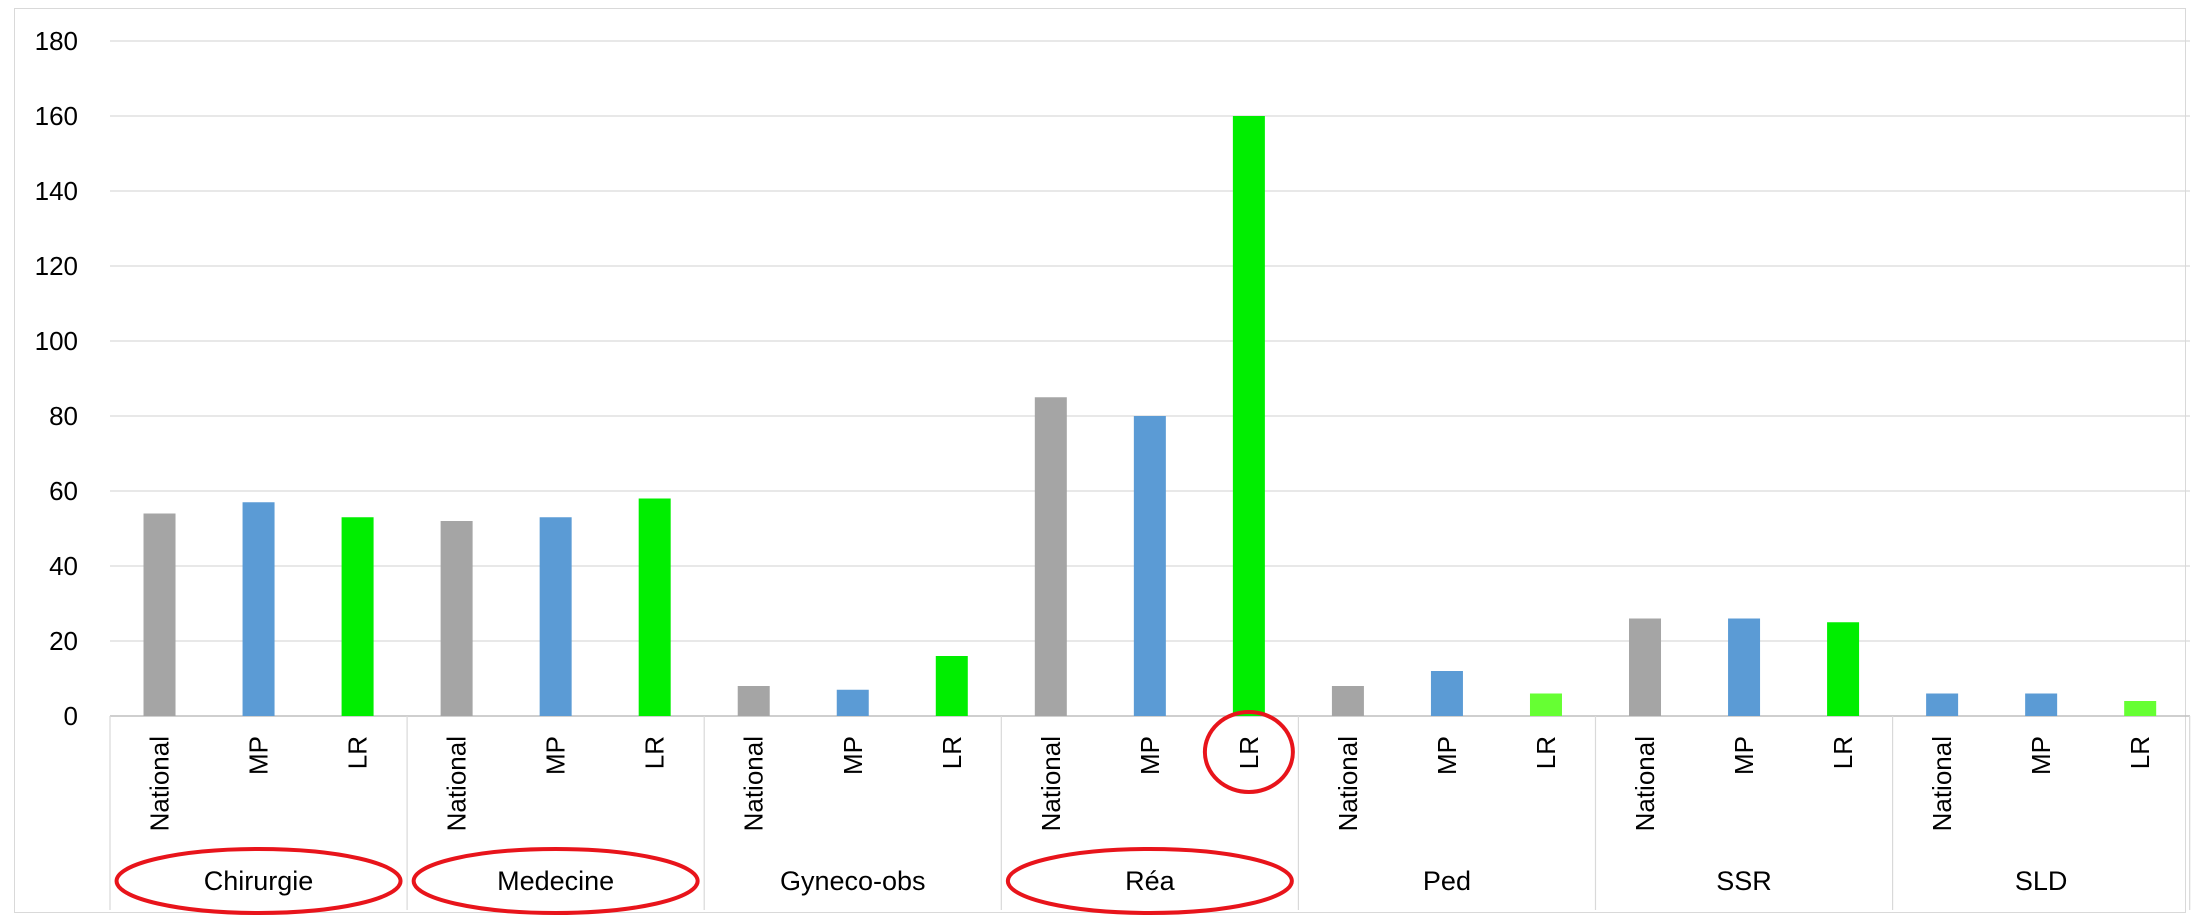 The height and width of the screenshot is (917, 2200). I want to click on bar-medecine-national, so click(456, 618).